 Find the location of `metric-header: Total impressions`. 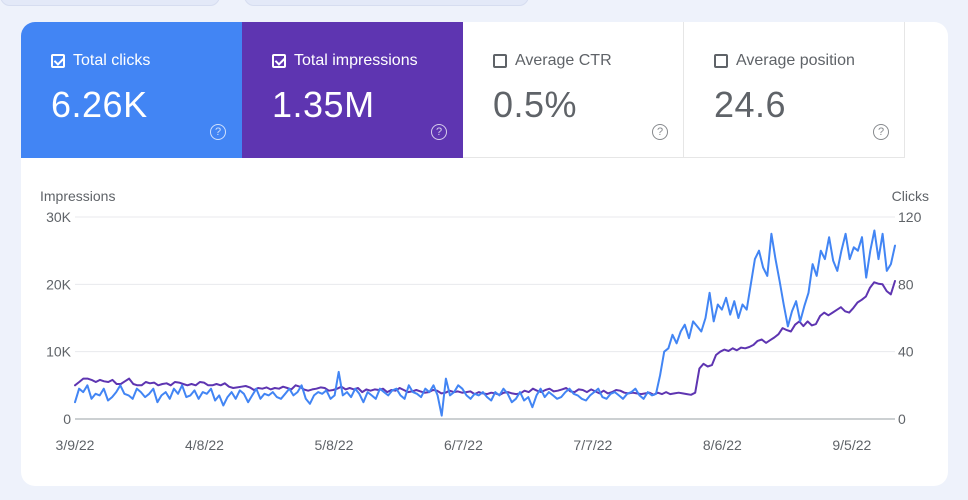

metric-header: Total impressions is located at coordinates (345, 61).